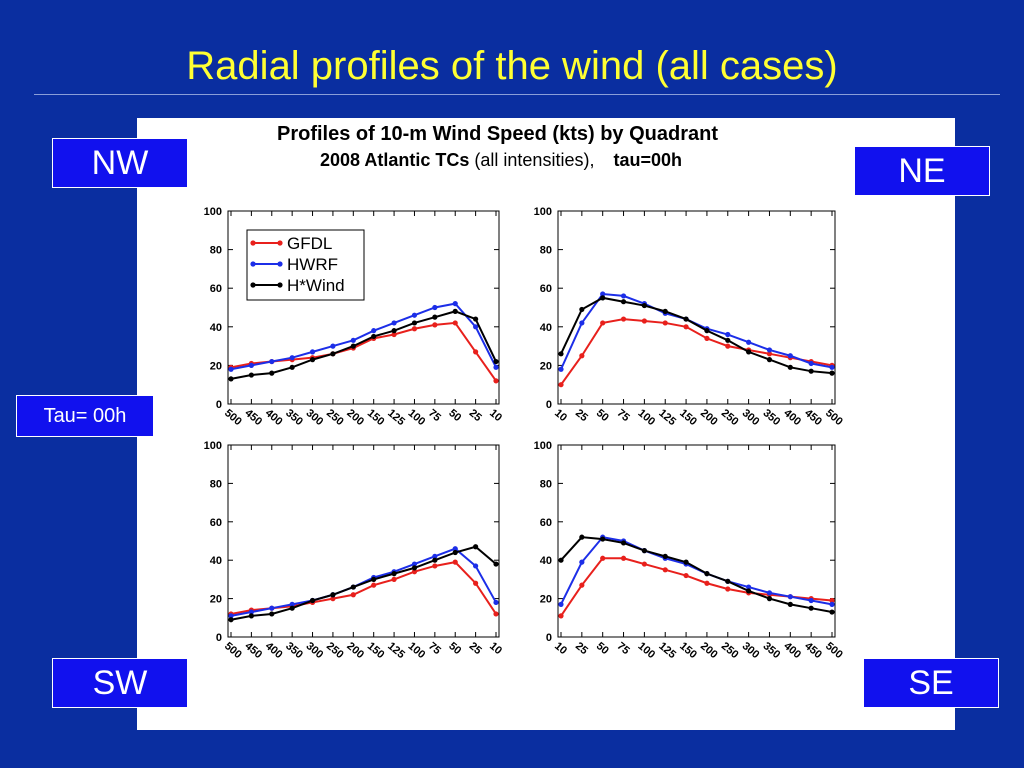 This screenshot has height=768, width=1024. I want to click on legend-marker-end-hwind, so click(280, 285).